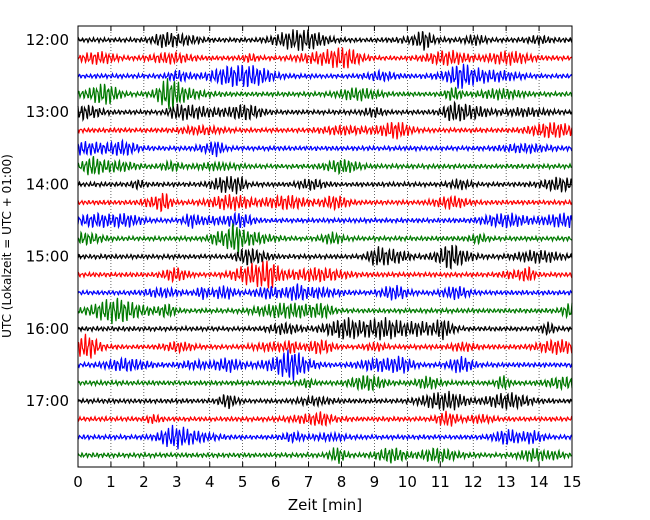  I want to click on x-tick-label: 2, so click(144, 482).